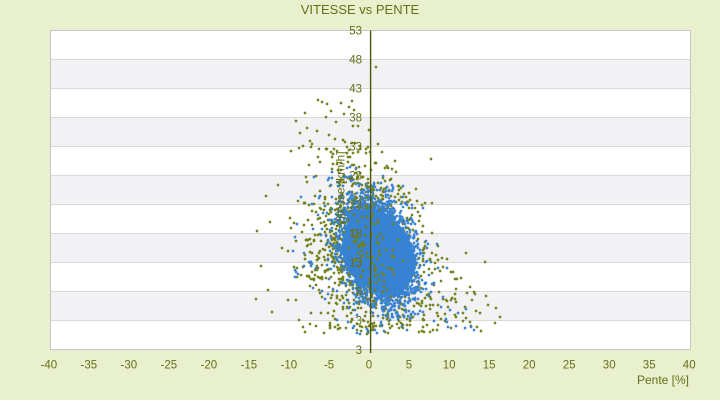  Describe the element at coordinates (289, 366) in the screenshot. I see `svg-text: -10` at that location.